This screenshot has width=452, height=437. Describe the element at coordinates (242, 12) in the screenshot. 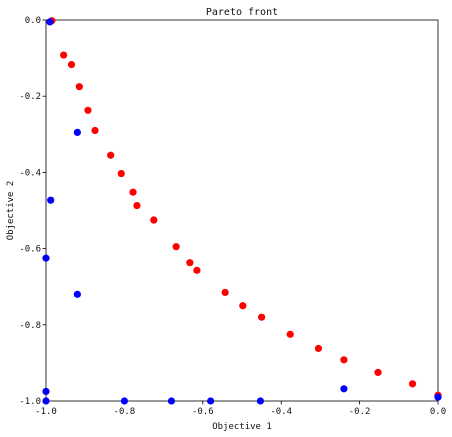

I see `chart-title: Pareto front` at that location.